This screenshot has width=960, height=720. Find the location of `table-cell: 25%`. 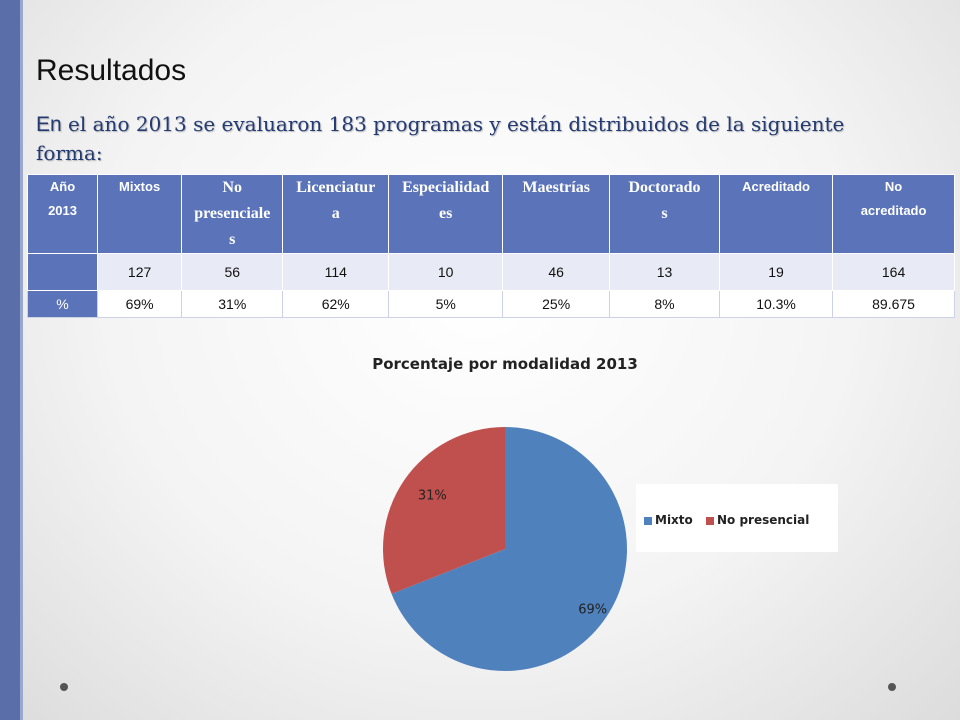

table-cell: 25% is located at coordinates (556, 304).